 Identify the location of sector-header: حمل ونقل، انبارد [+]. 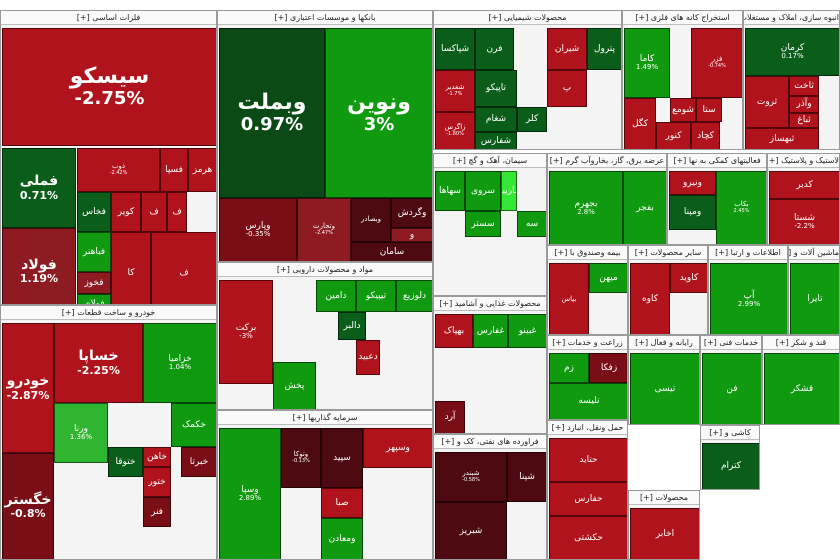
(587, 428).